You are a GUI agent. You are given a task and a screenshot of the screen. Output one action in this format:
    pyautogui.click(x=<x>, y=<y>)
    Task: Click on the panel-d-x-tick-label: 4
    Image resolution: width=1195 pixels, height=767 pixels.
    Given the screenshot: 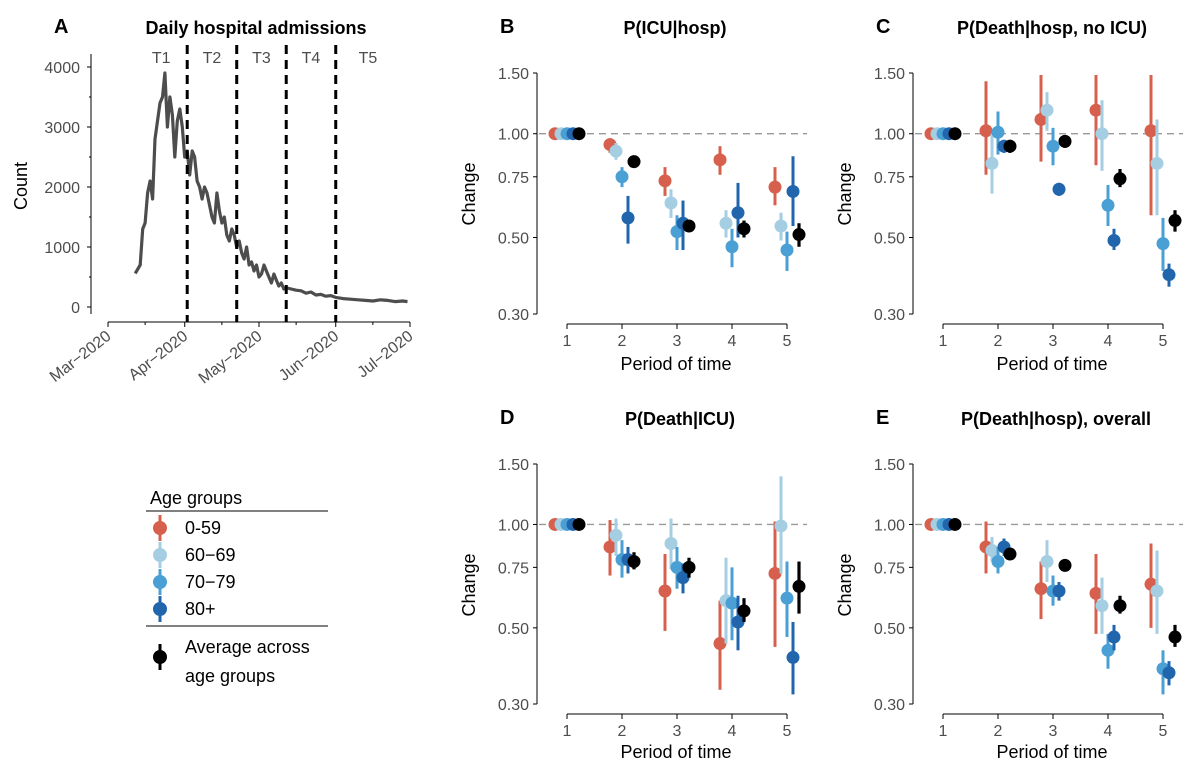 What is the action you would take?
    pyautogui.click(x=732, y=731)
    